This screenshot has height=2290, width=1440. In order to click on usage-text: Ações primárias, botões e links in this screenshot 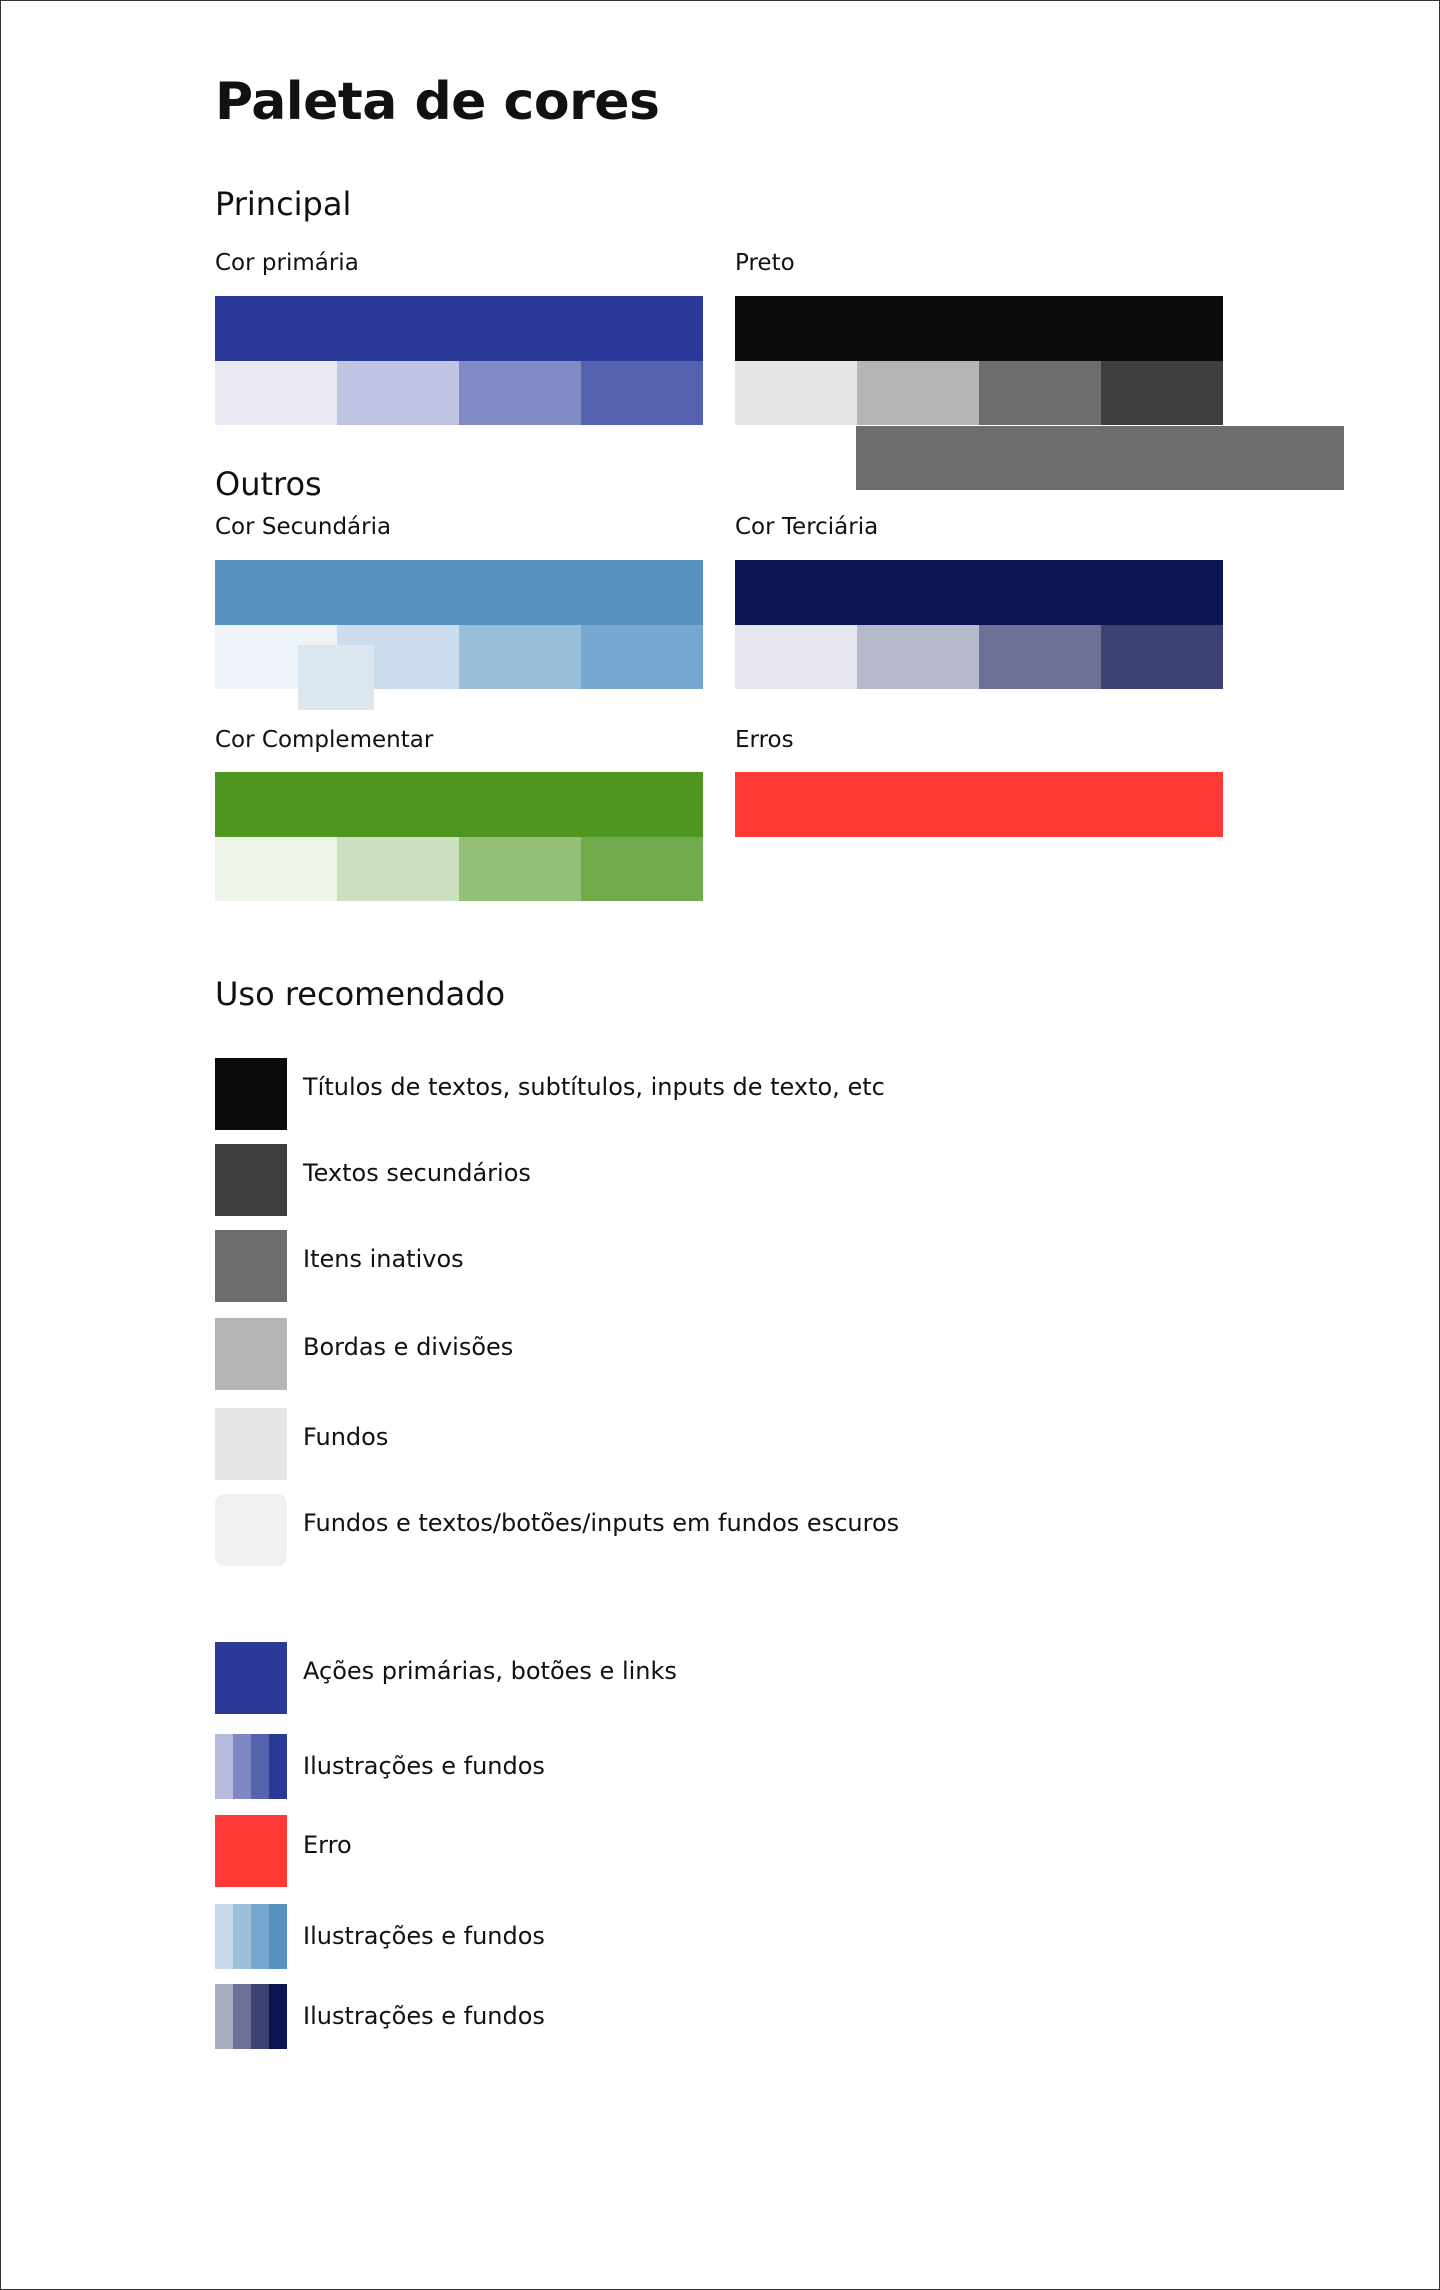, I will do `click(490, 1671)`.